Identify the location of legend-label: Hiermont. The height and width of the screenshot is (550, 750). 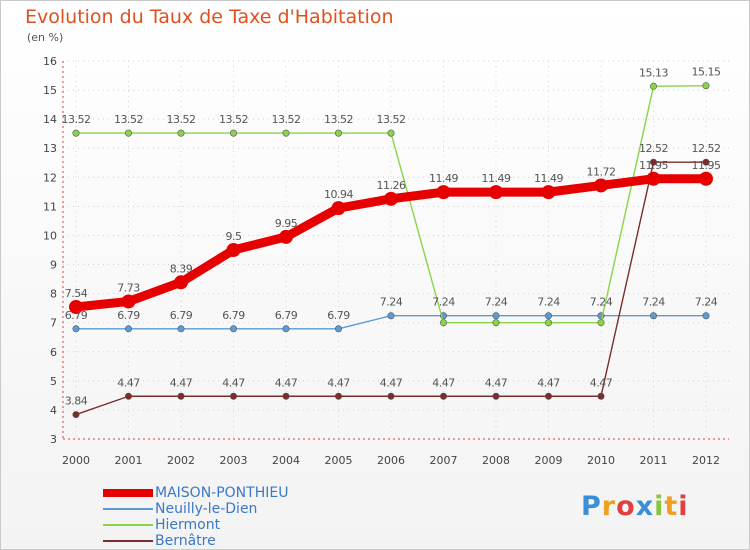
(188, 525).